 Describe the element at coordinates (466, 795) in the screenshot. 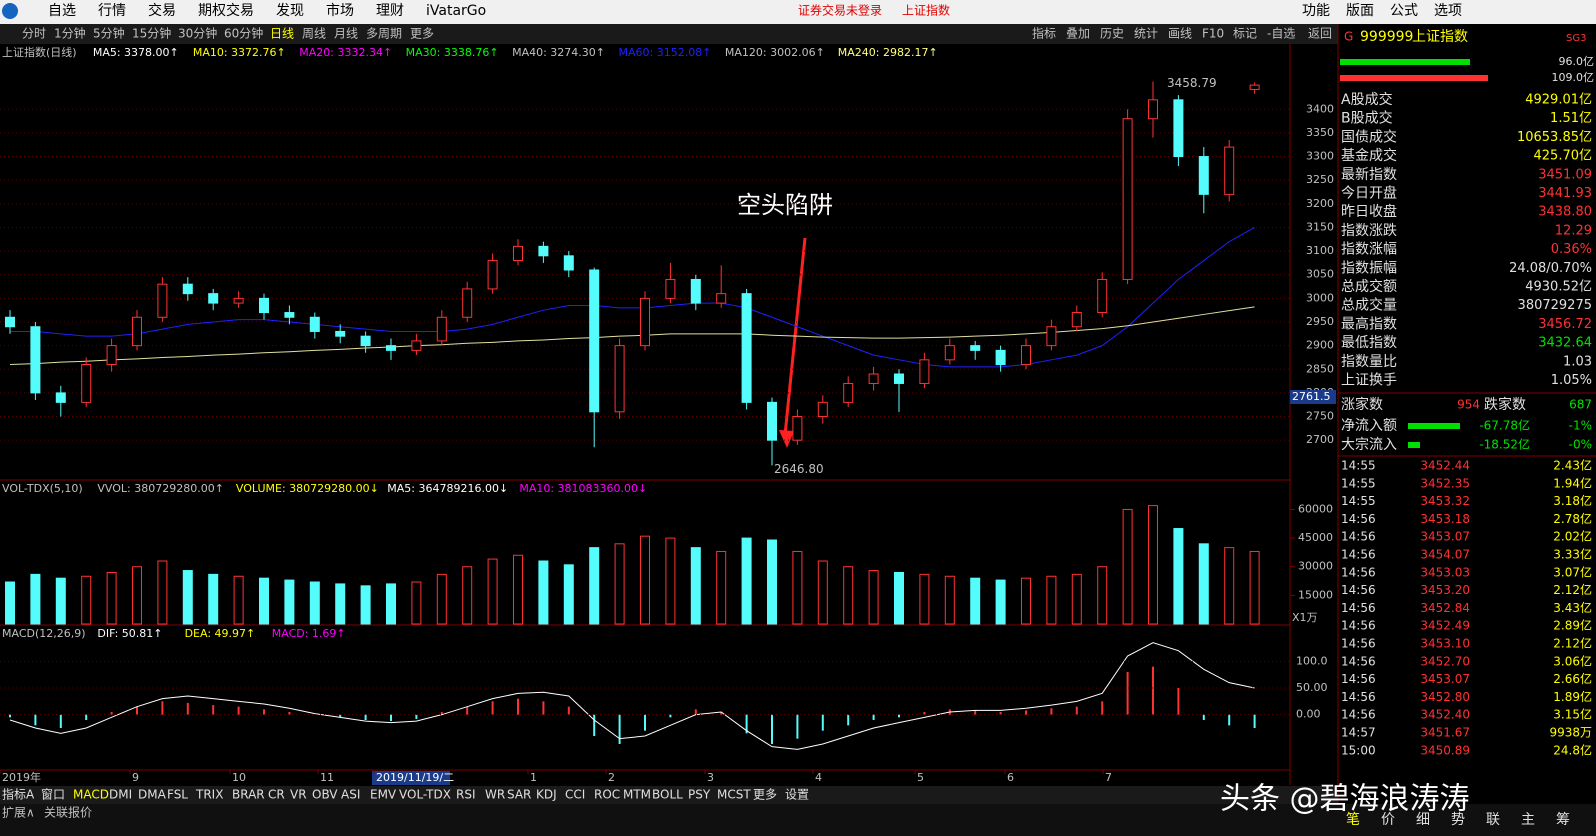

I see `indicator-tab: RSI` at that location.